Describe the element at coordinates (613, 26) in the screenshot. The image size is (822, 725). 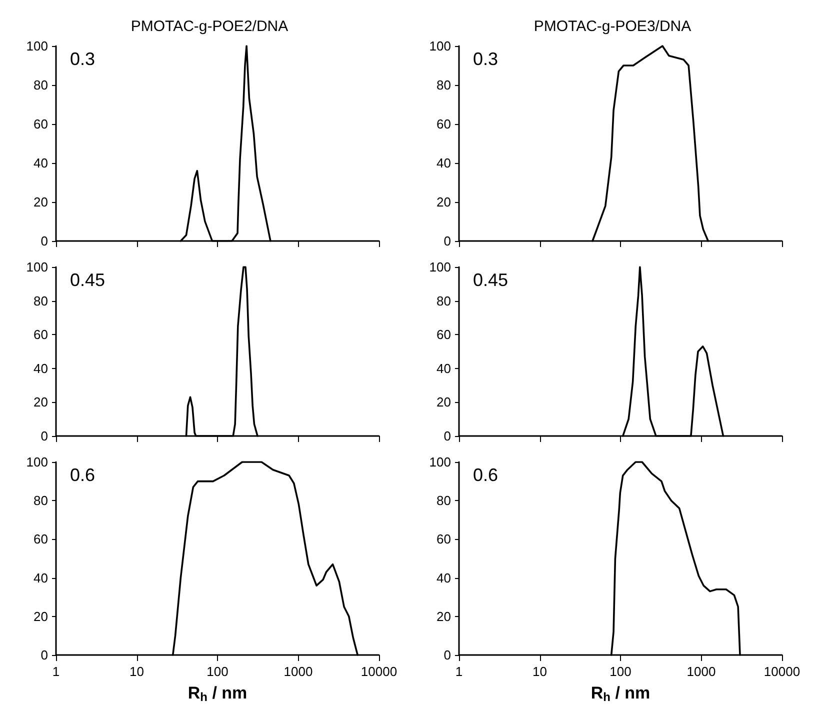
I see `chart-title: PMOTAC-g-POE3/DNA` at that location.